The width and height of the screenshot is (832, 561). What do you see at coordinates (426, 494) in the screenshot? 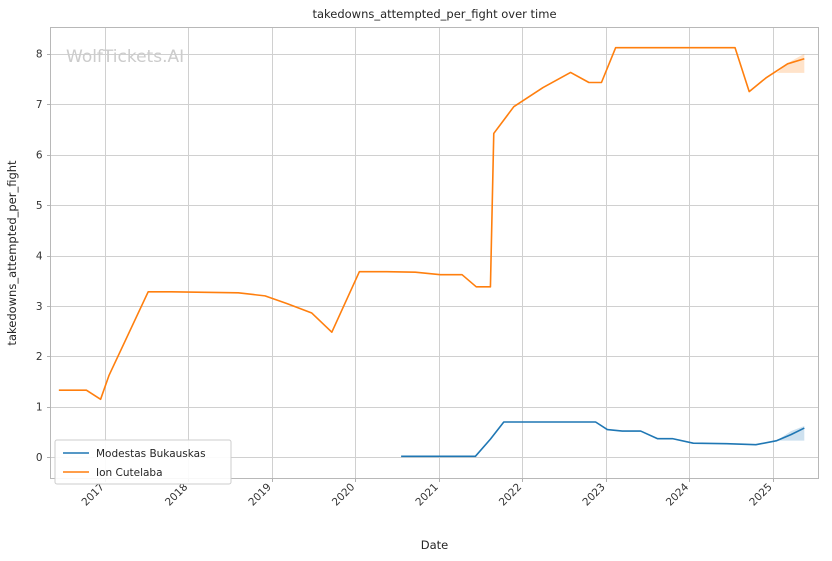
I see `x-tick-label: 2021` at bounding box center [426, 494].